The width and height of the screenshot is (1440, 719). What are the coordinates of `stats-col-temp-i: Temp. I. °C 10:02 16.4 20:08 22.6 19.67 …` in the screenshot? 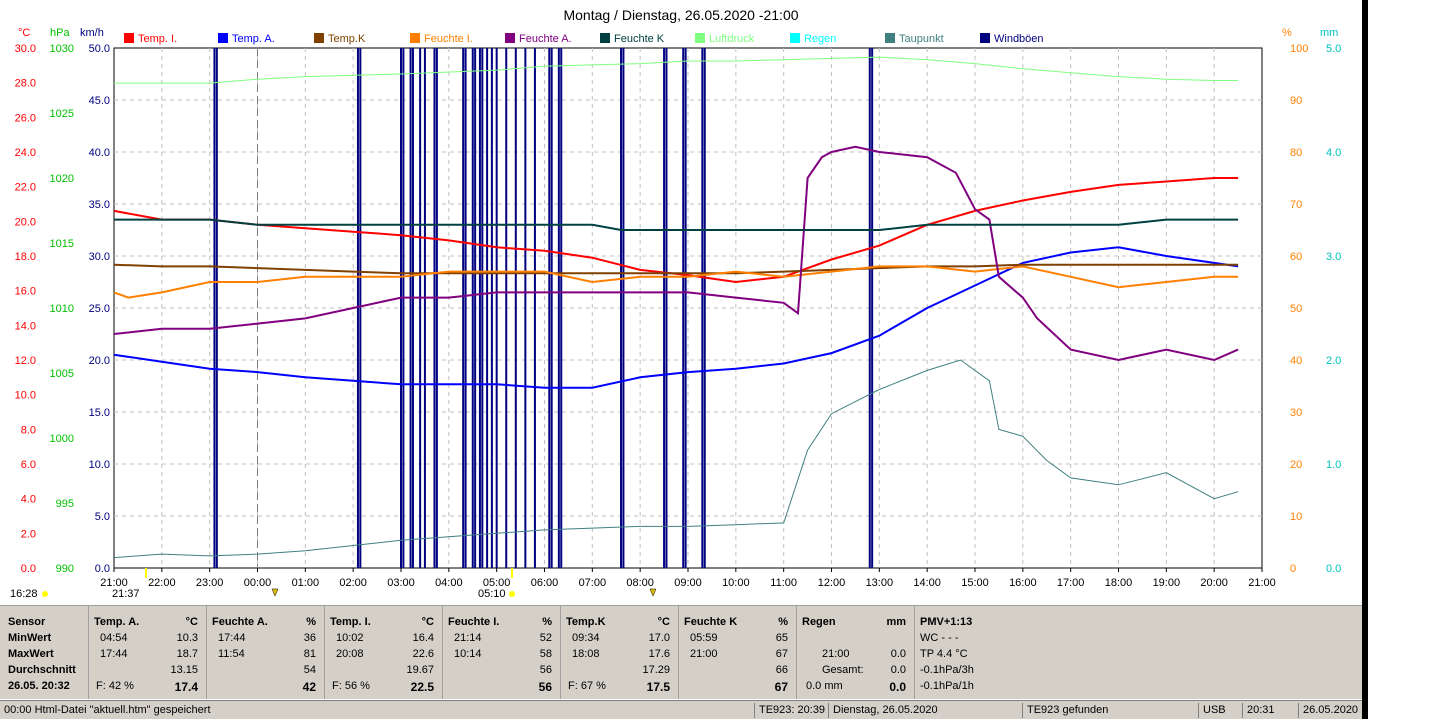 It's located at (383, 652).